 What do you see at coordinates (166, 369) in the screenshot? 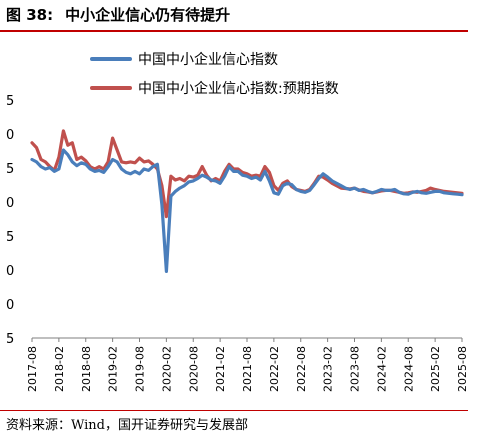
I see `x-tick-label: 2020-02` at bounding box center [166, 369].